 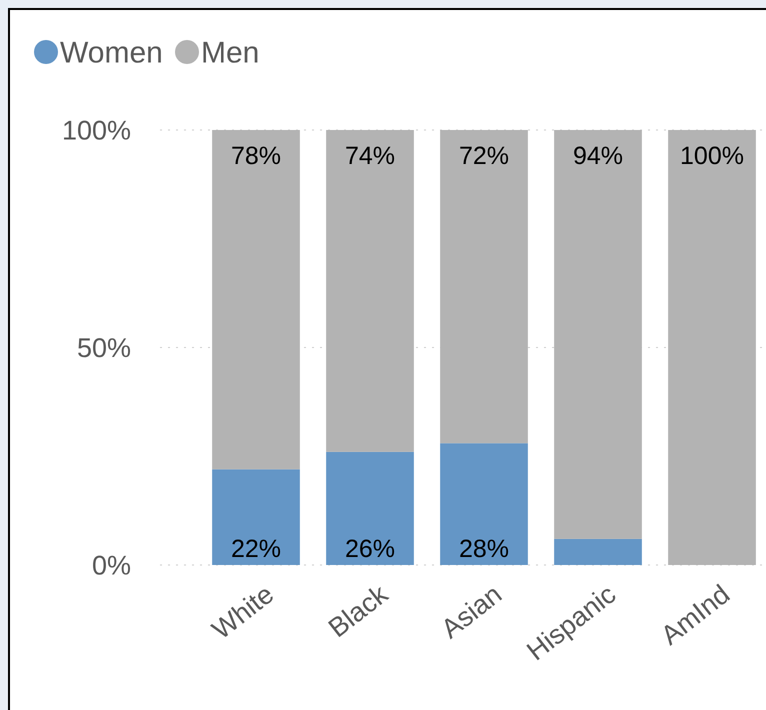 What do you see at coordinates (598, 156) in the screenshot?
I see `data-label: 94%` at bounding box center [598, 156].